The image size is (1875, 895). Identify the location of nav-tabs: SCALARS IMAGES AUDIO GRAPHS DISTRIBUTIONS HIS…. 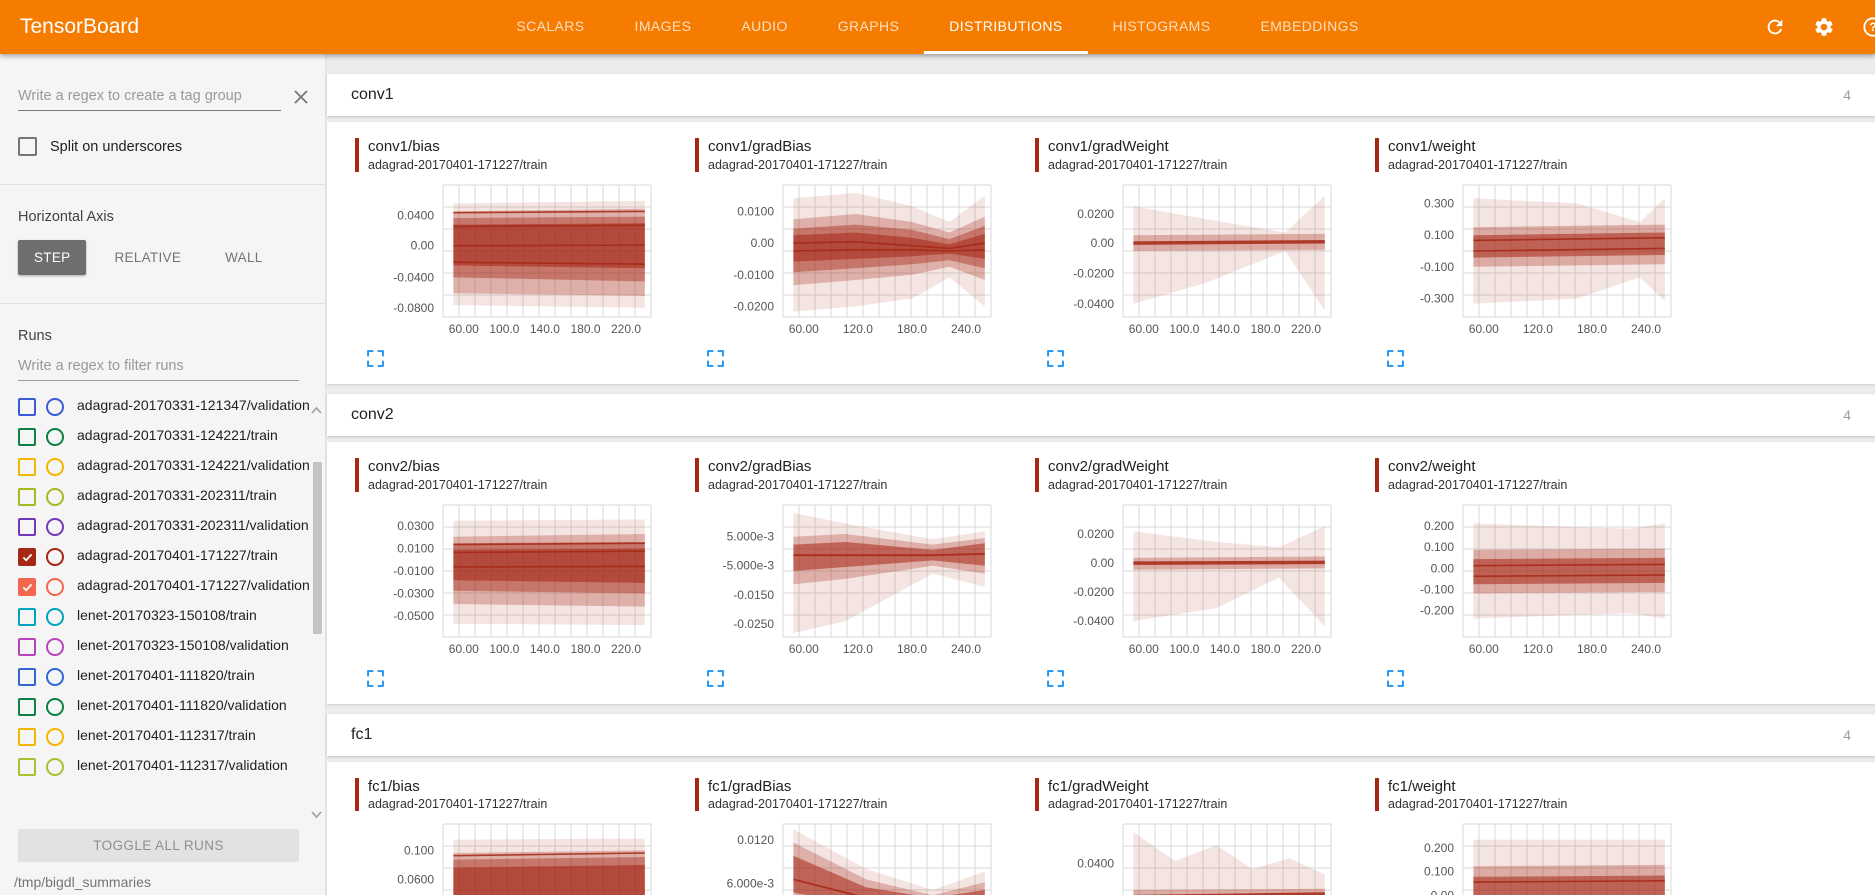
(937, 27).